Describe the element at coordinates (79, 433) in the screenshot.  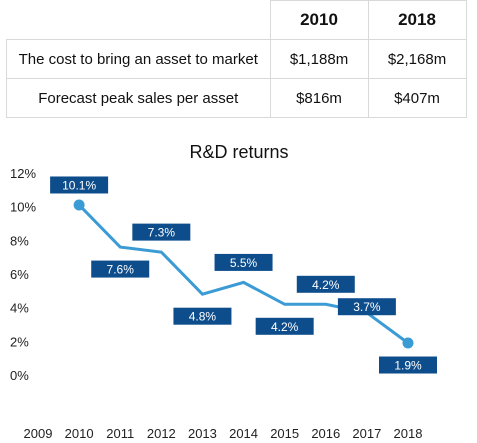
I see `x-tick-label: 2010` at that location.